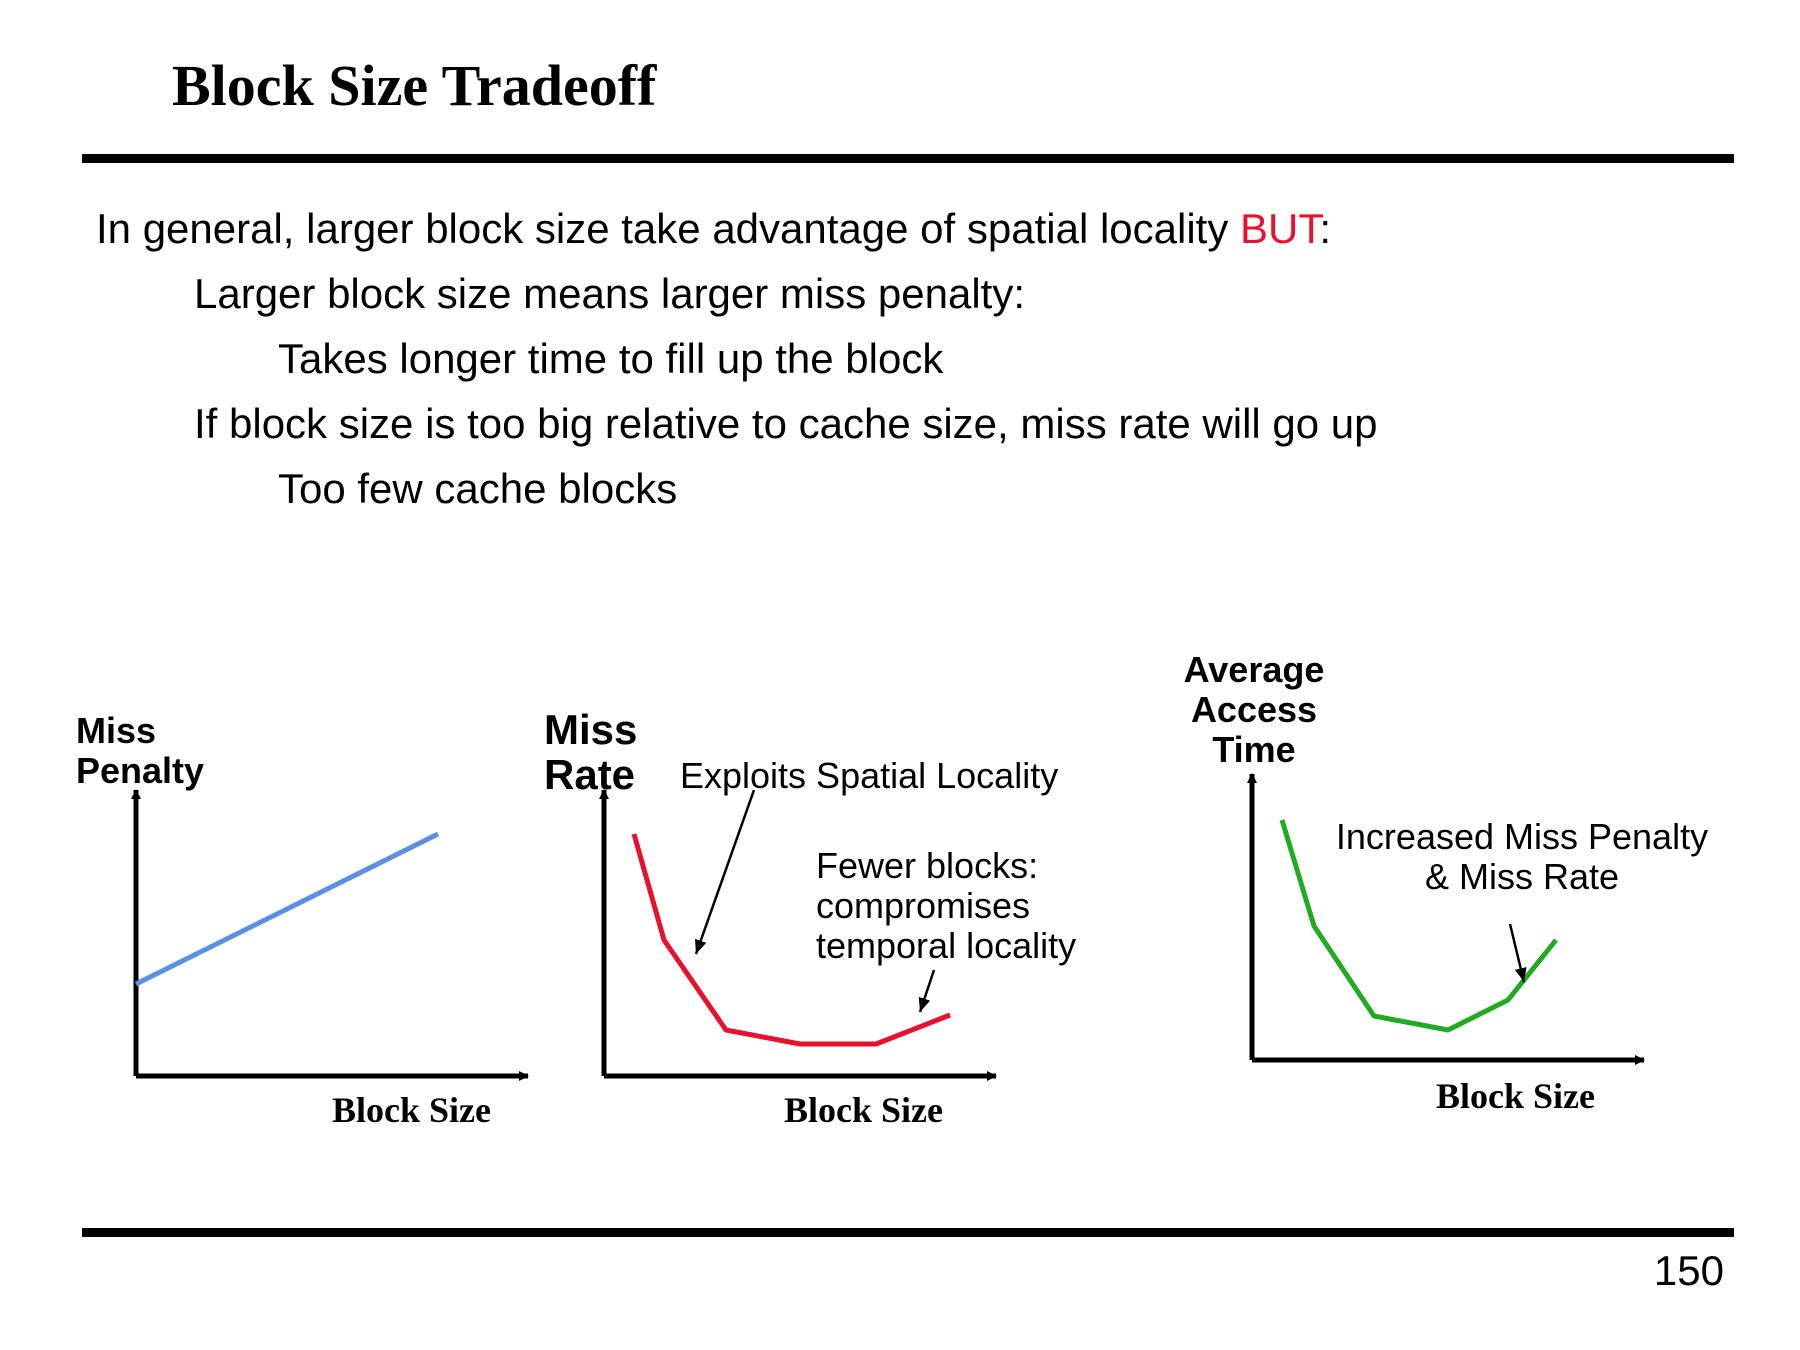 Image resolution: width=1800 pixels, height=1350 pixels. I want to click on access-time-ylabel-3: Time, so click(1253, 749).